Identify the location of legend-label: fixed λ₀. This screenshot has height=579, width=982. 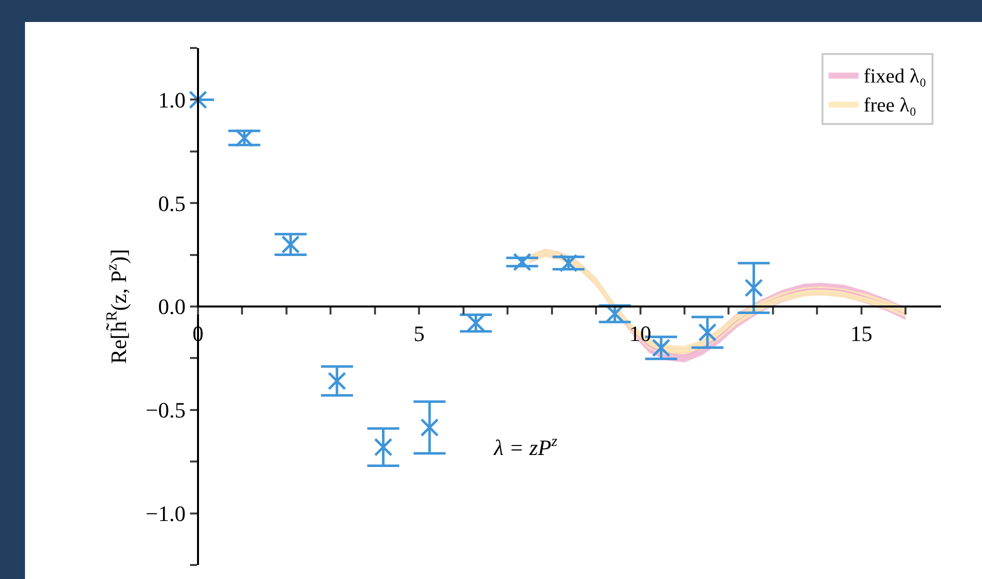
(895, 76).